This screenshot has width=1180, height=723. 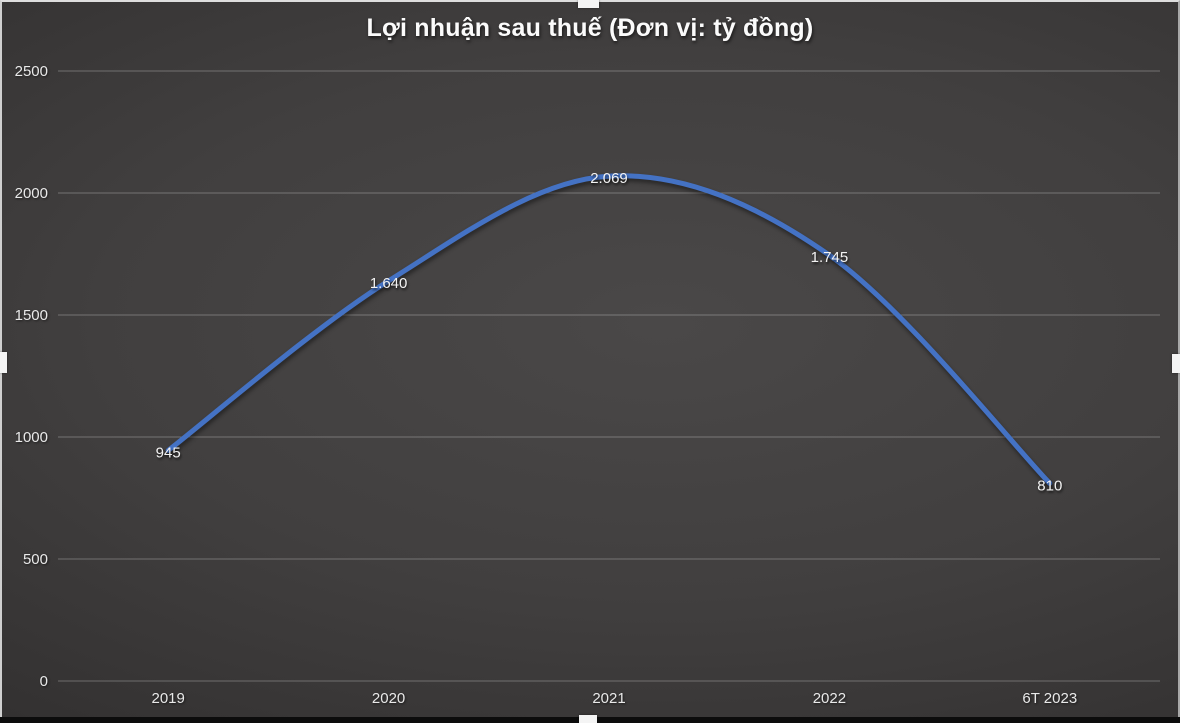 What do you see at coordinates (829, 698) in the screenshot?
I see `x-axis-tick-label: 2022` at bounding box center [829, 698].